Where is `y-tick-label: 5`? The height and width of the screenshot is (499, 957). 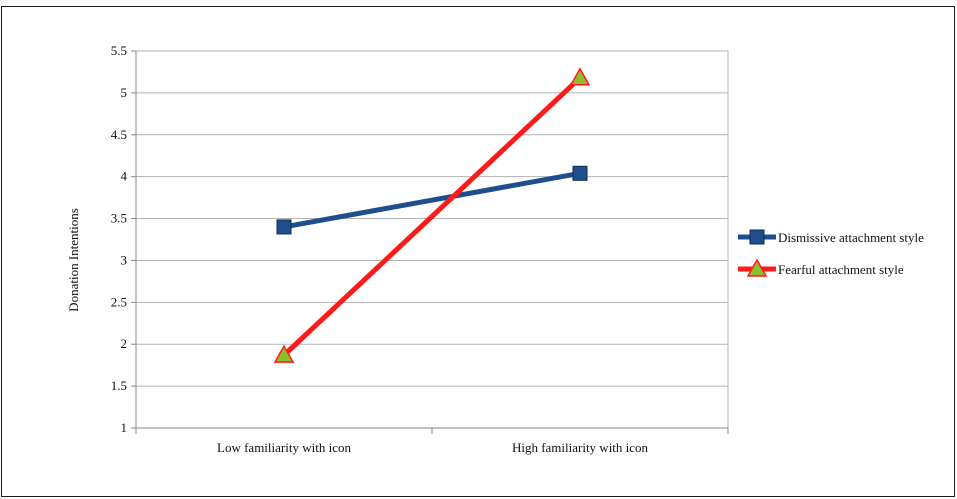 y-tick-label: 5 is located at coordinates (124, 92).